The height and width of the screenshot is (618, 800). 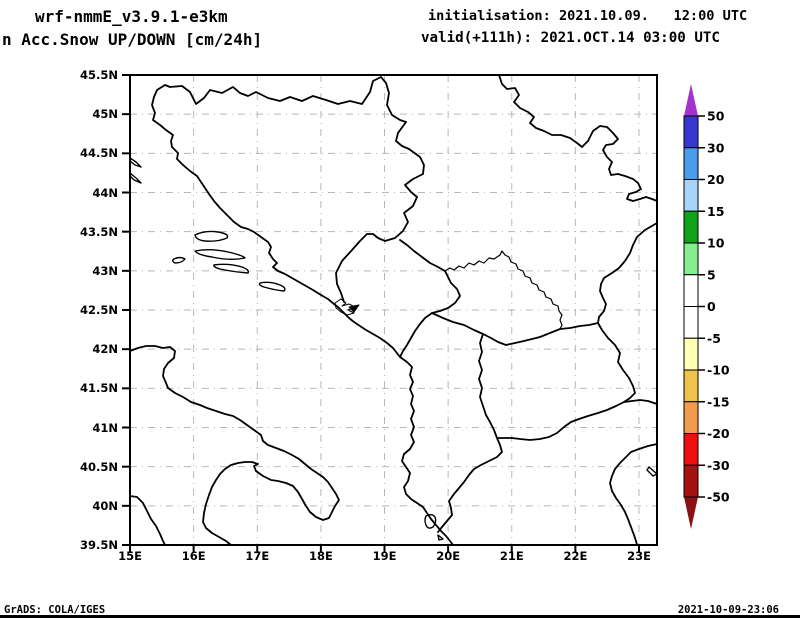 I want to click on bottom-border-rule, so click(x=400, y=616).